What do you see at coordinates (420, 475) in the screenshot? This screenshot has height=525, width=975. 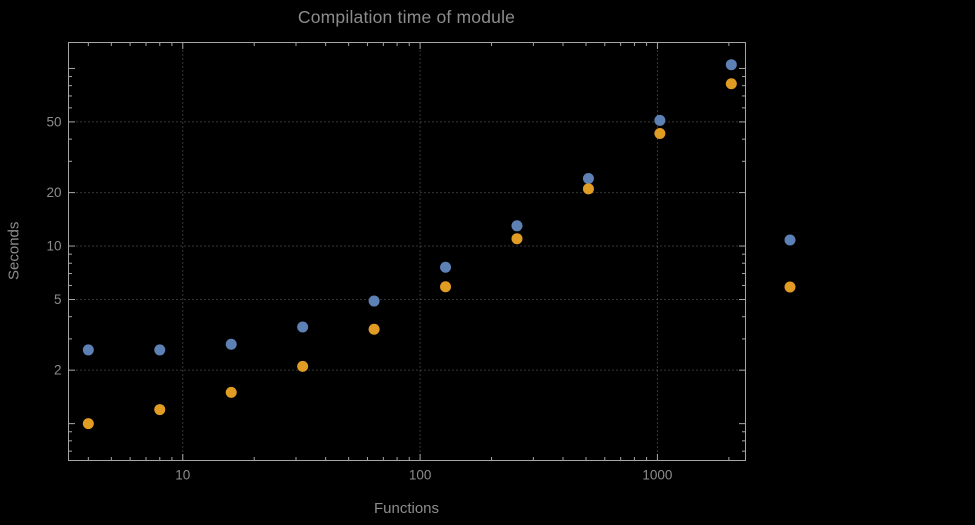 I see `x-tick-label: 100` at bounding box center [420, 475].